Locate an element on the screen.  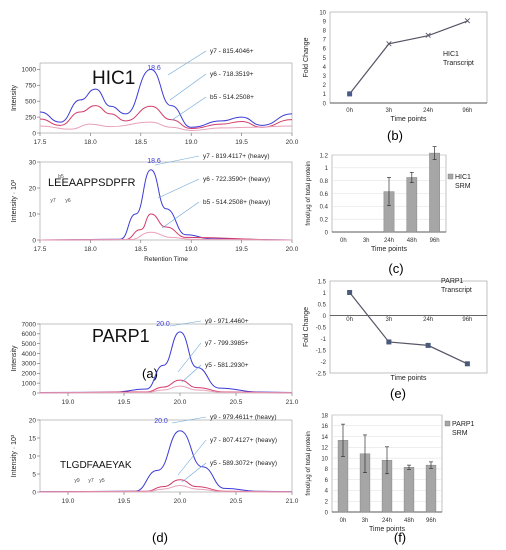
y-tick-label: 0.8 is located at coordinates (324, 182).